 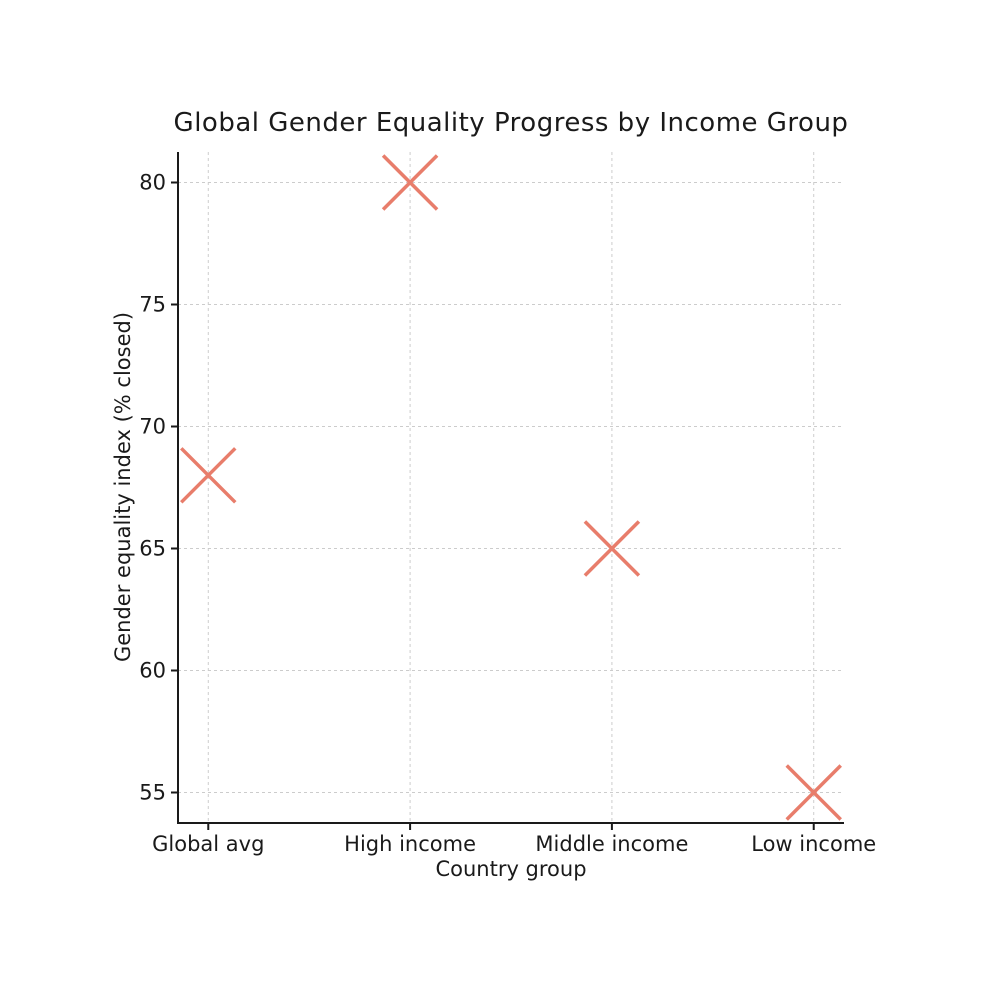 I want to click on marker-low-income, so click(x=813, y=792).